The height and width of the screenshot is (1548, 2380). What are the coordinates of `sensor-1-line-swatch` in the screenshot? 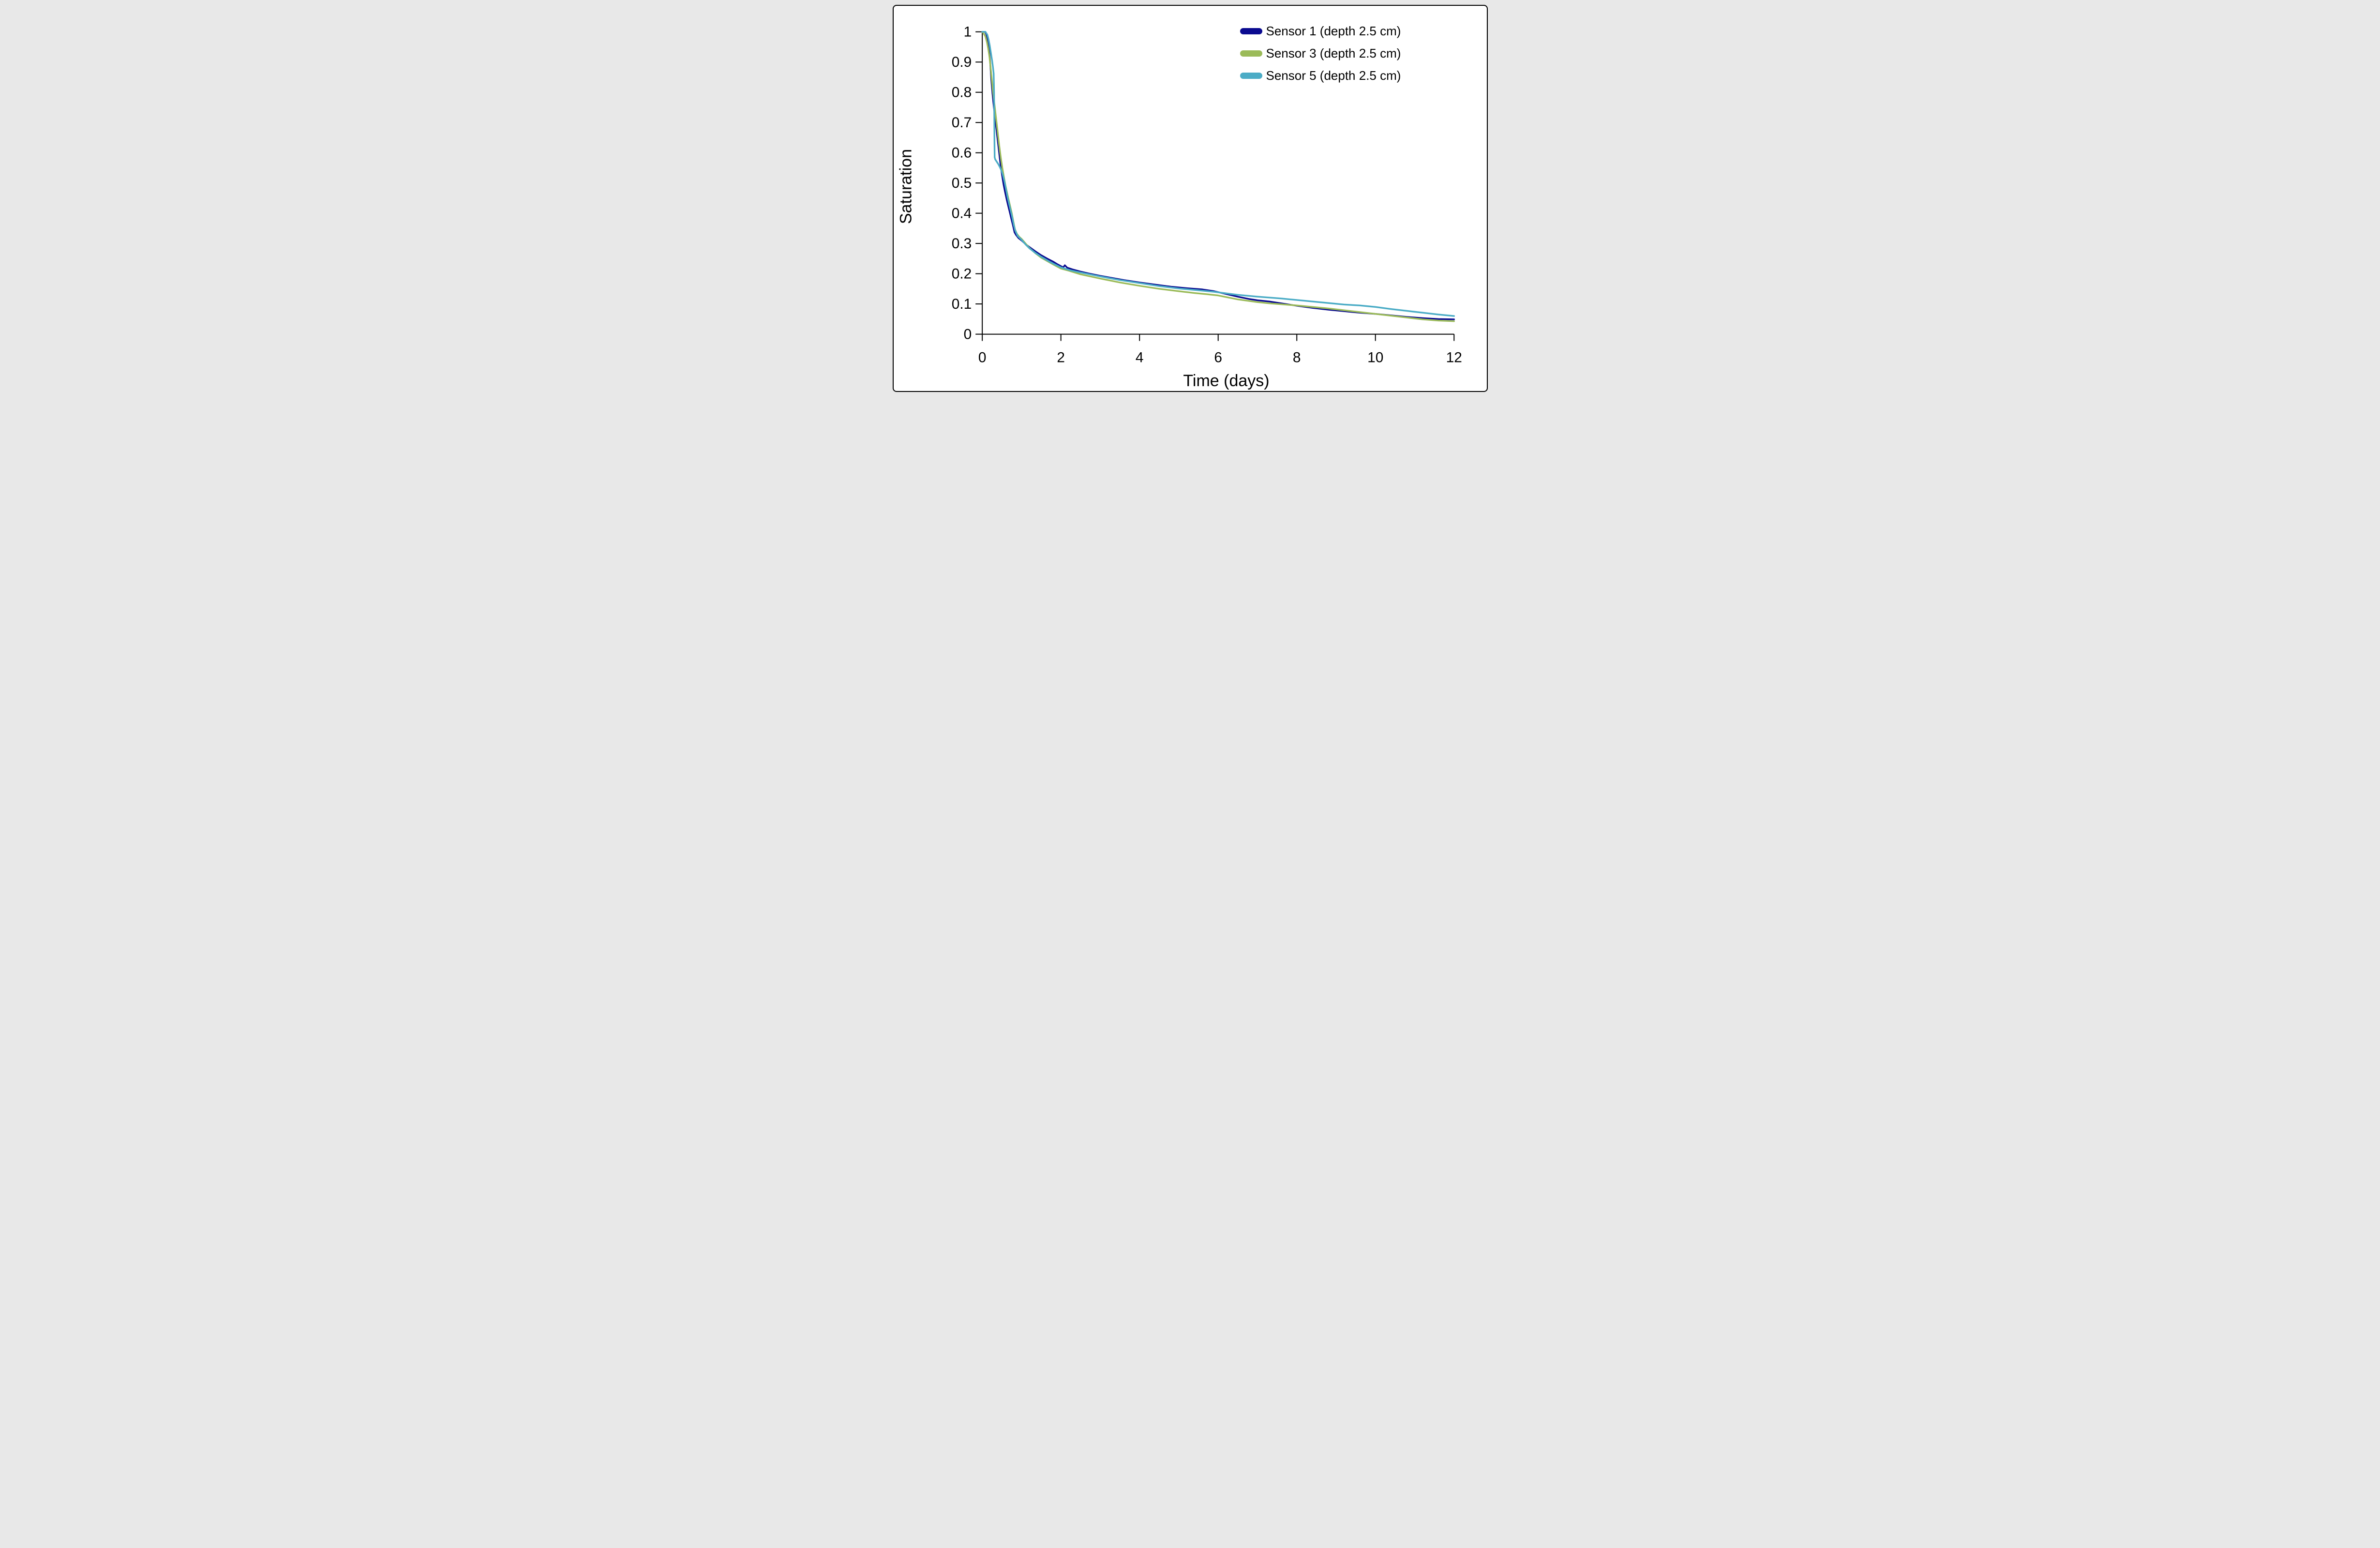 It's located at (1251, 31).